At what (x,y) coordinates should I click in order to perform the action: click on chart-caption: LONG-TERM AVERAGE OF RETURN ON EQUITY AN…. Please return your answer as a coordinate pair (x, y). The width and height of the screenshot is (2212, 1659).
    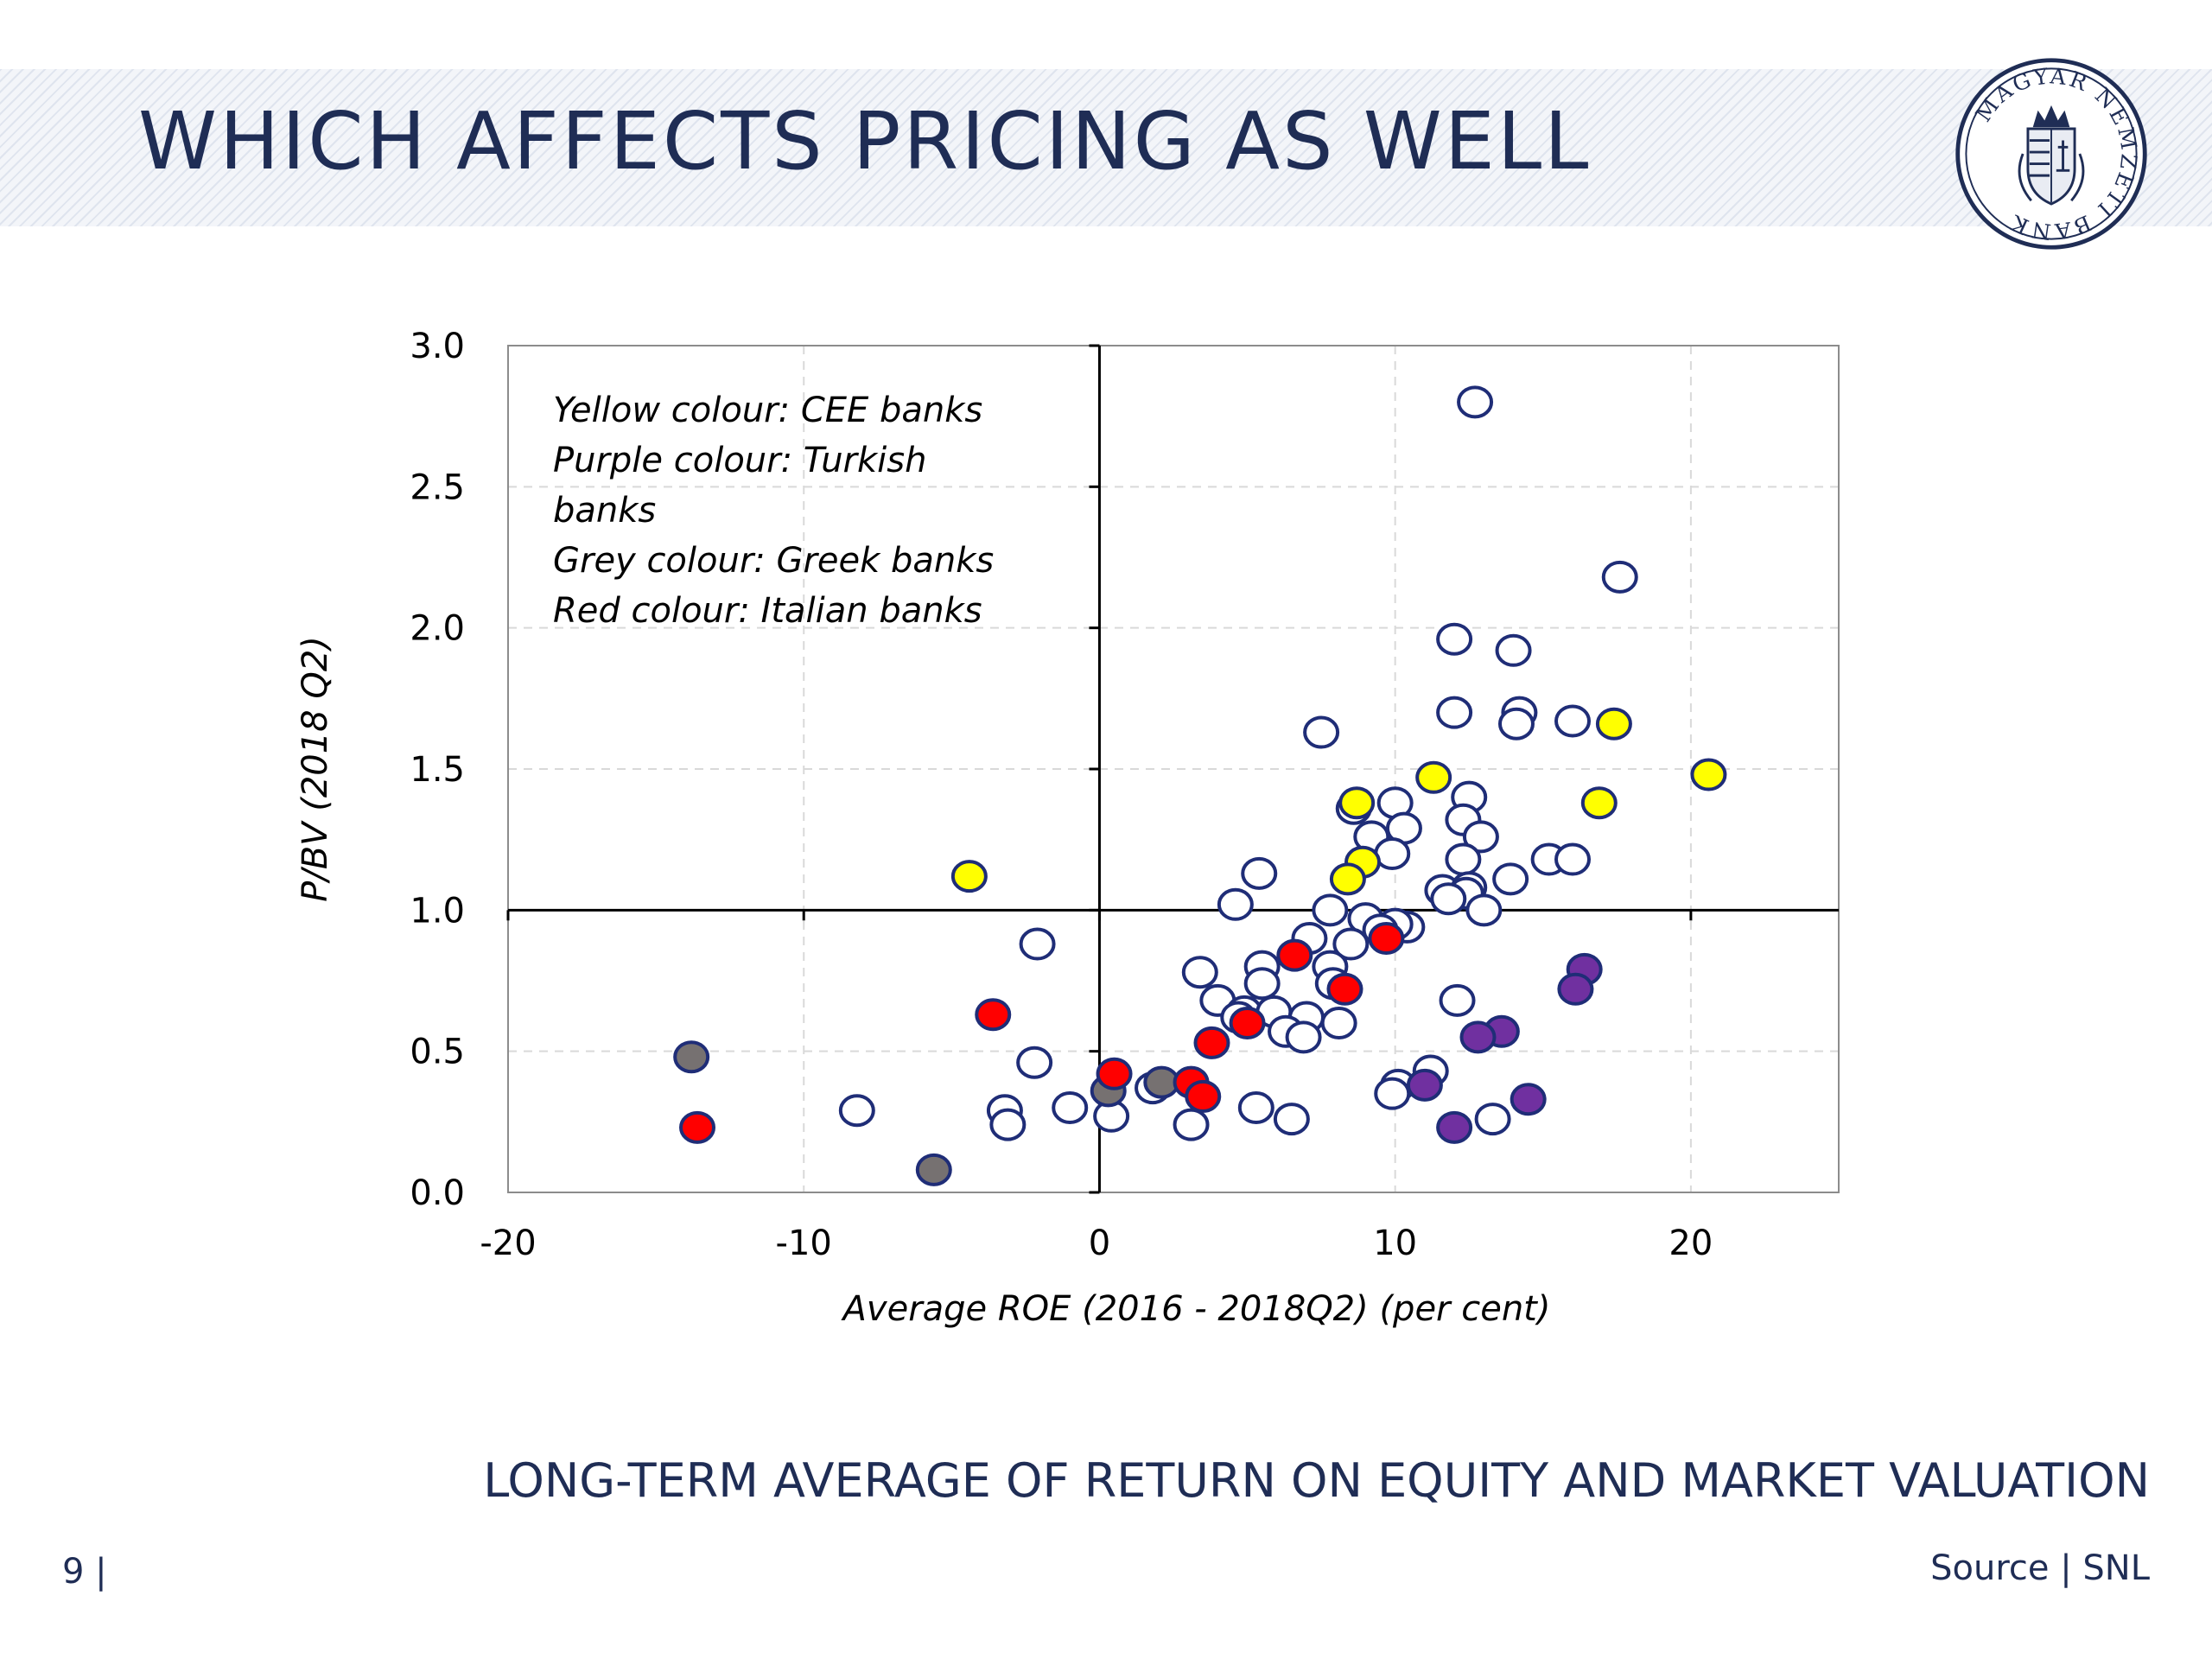
    Looking at the image, I should click on (1316, 1480).